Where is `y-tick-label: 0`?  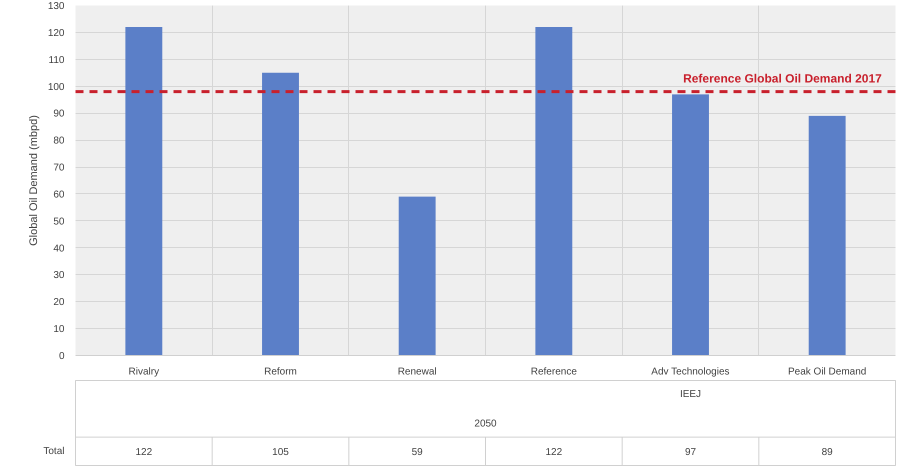 y-tick-label: 0 is located at coordinates (61, 356).